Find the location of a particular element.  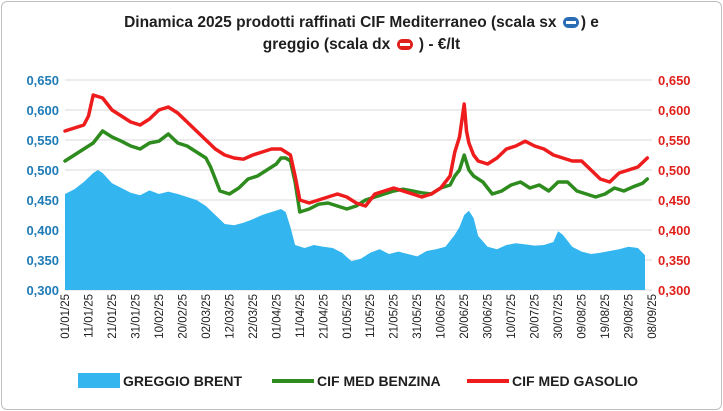

x-tick-label: 30/06/25 is located at coordinates (489, 316).